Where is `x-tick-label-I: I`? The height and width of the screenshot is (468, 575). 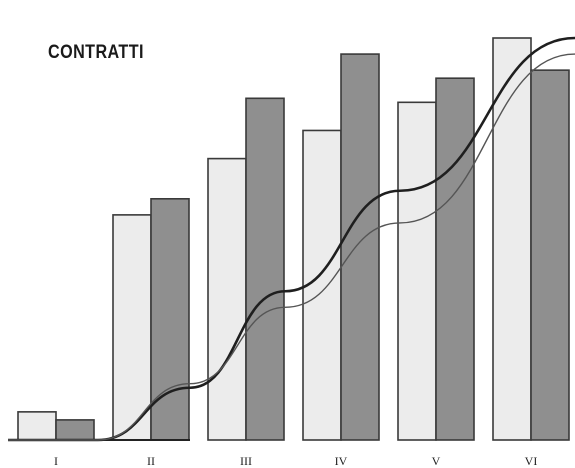
x-tick-label-I: I is located at coordinates (56, 461).